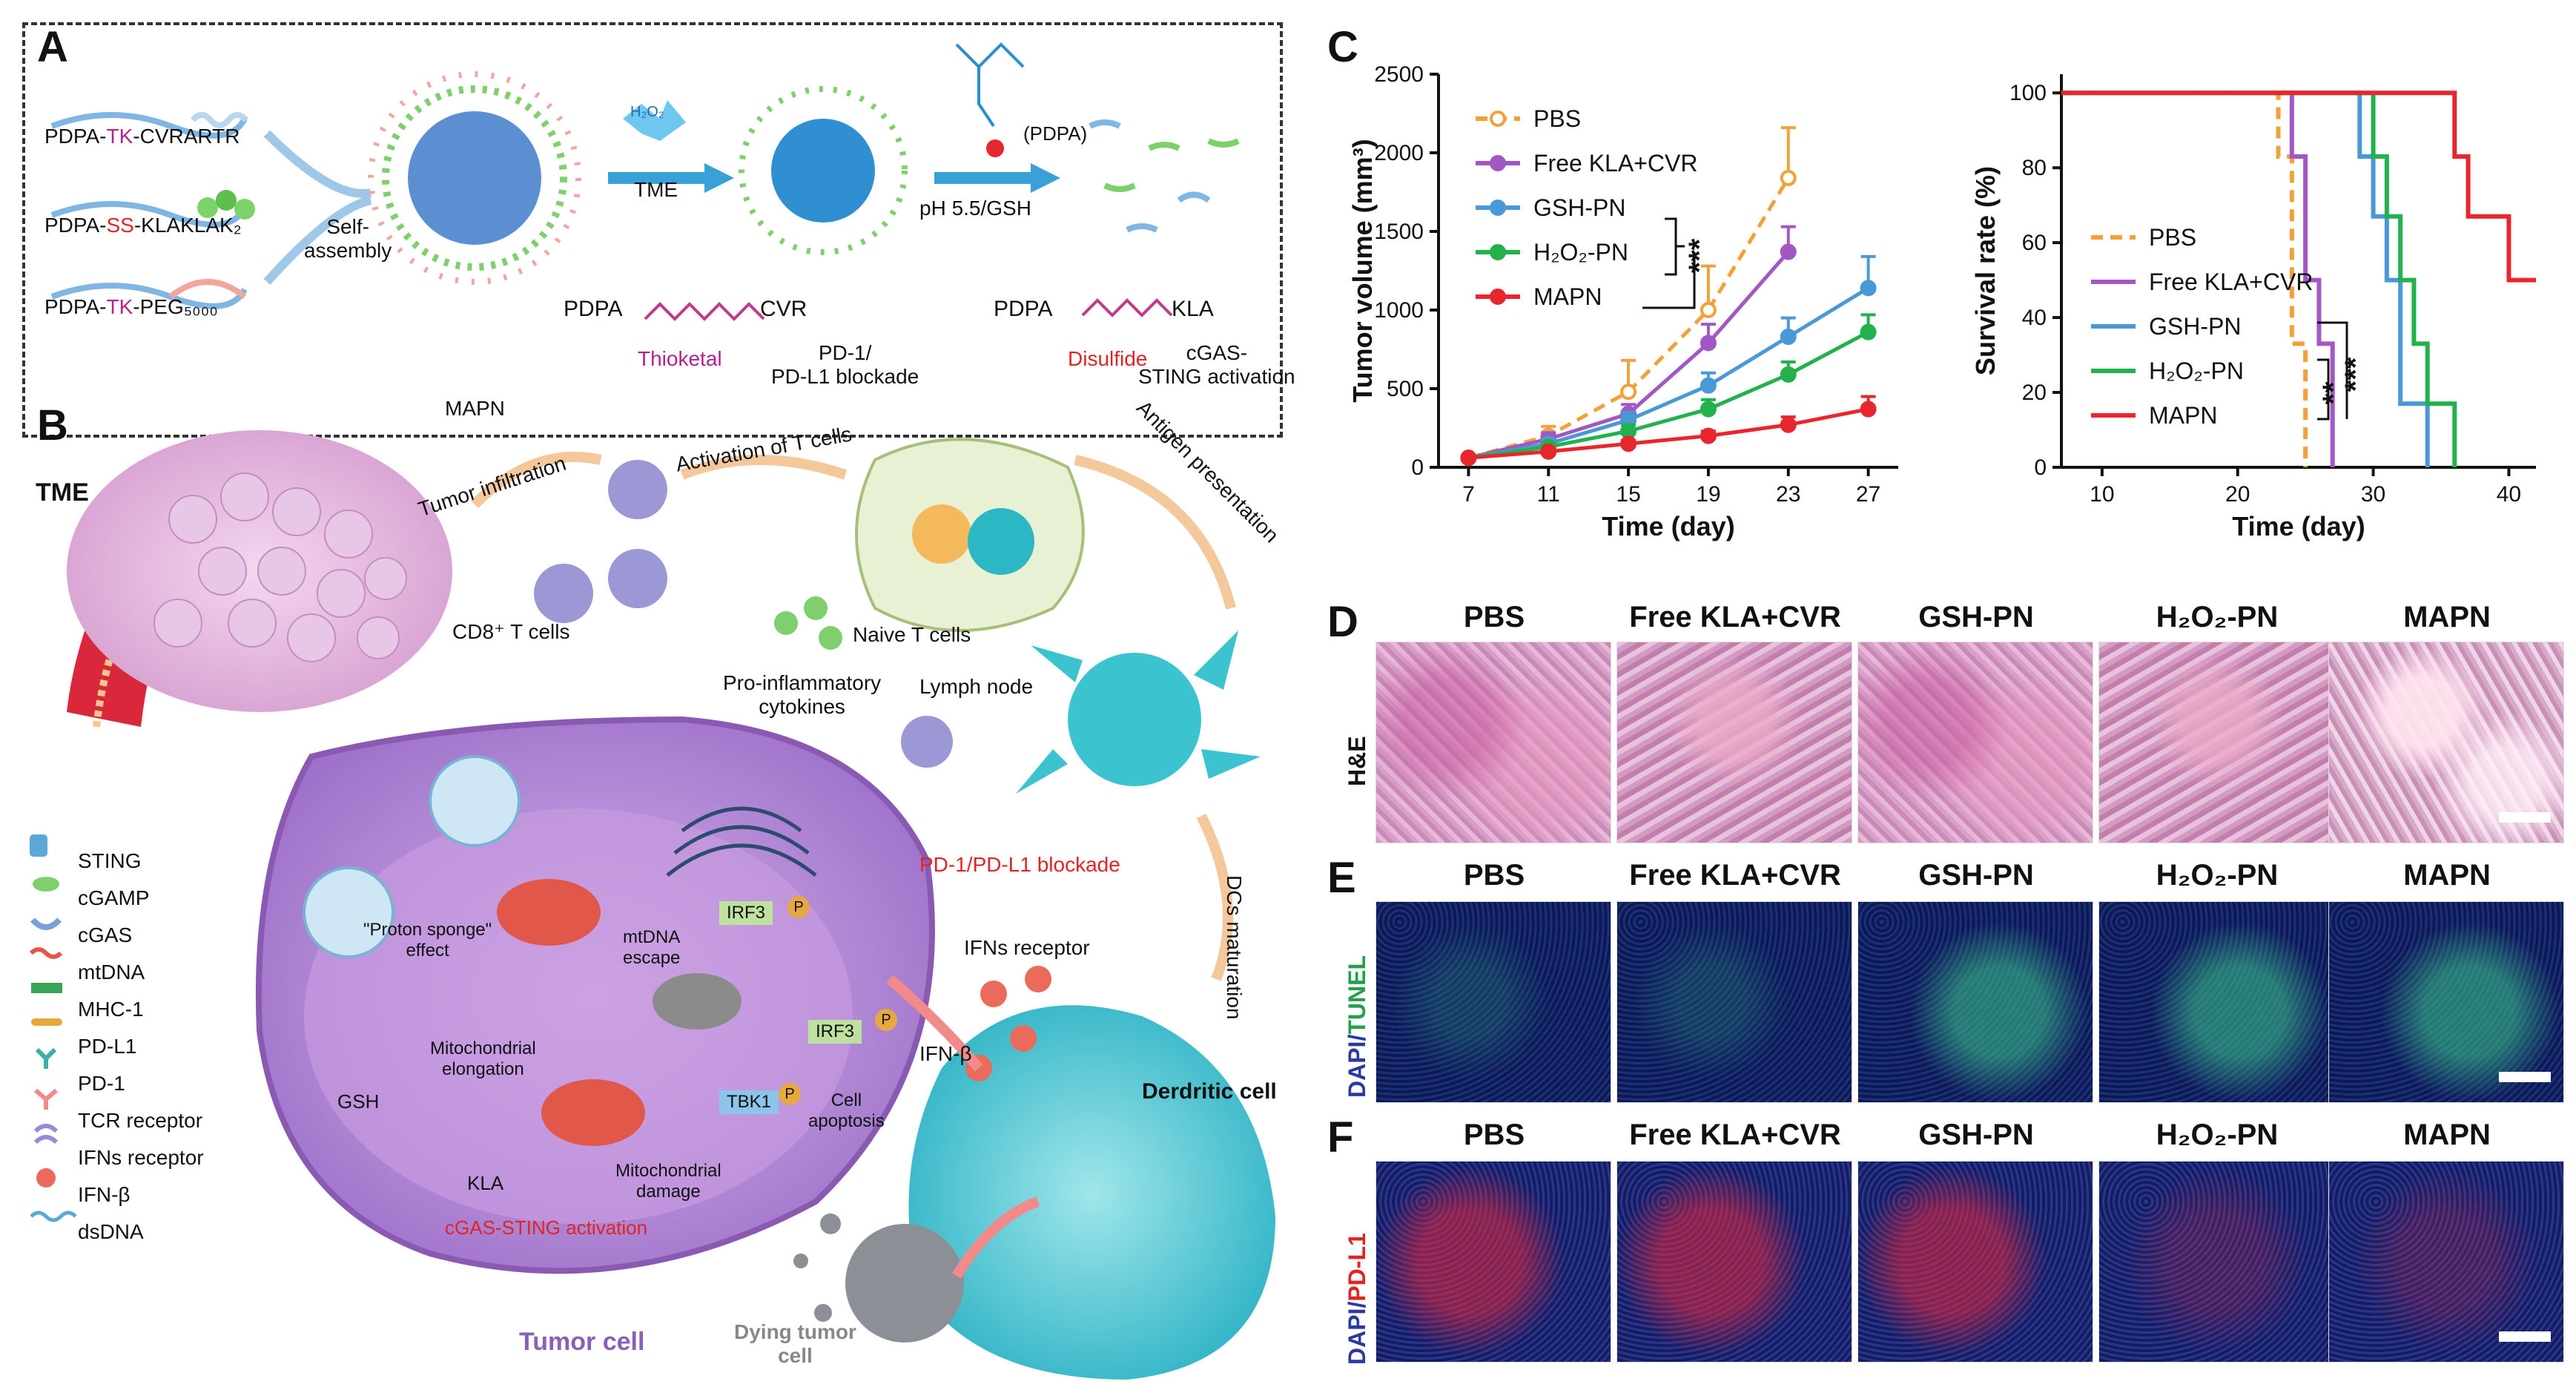  What do you see at coordinates (2525, 817) in the screenshot?
I see `scalebar-d` at bounding box center [2525, 817].